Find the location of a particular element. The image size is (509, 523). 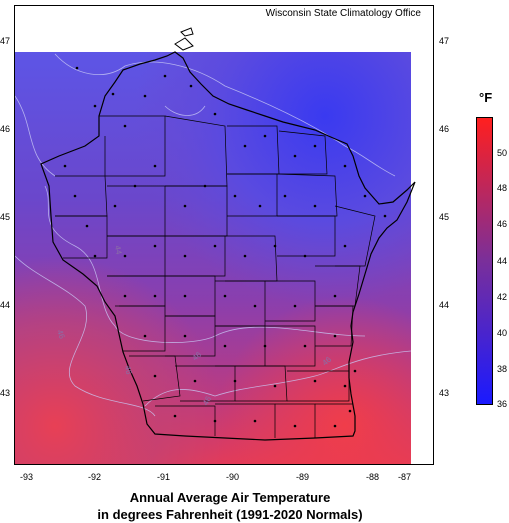

legend-tick-label: 42 is located at coordinates (502, 297).